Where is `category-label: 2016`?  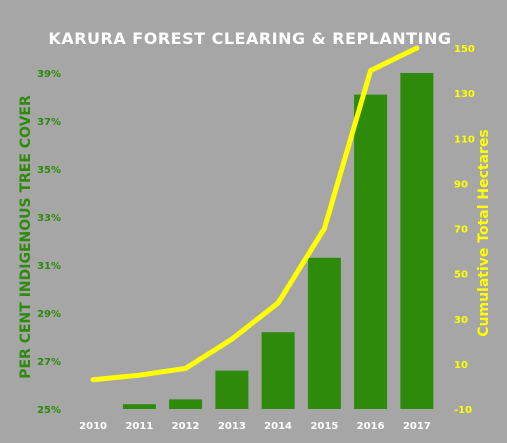
category-label: 2016 is located at coordinates (371, 426).